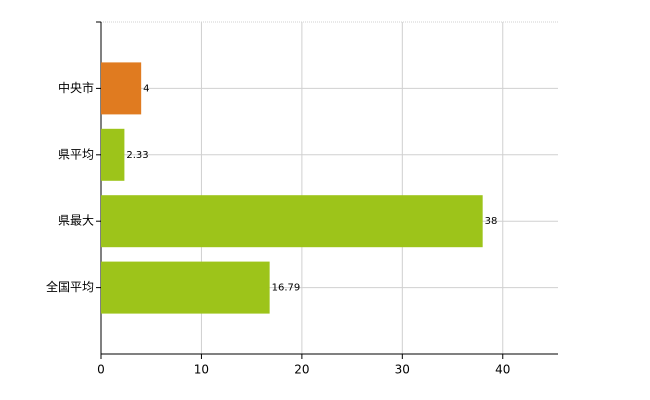 This screenshot has height=400, width=650. What do you see at coordinates (286, 288) in the screenshot?
I see `value-label: 16.79` at bounding box center [286, 288].